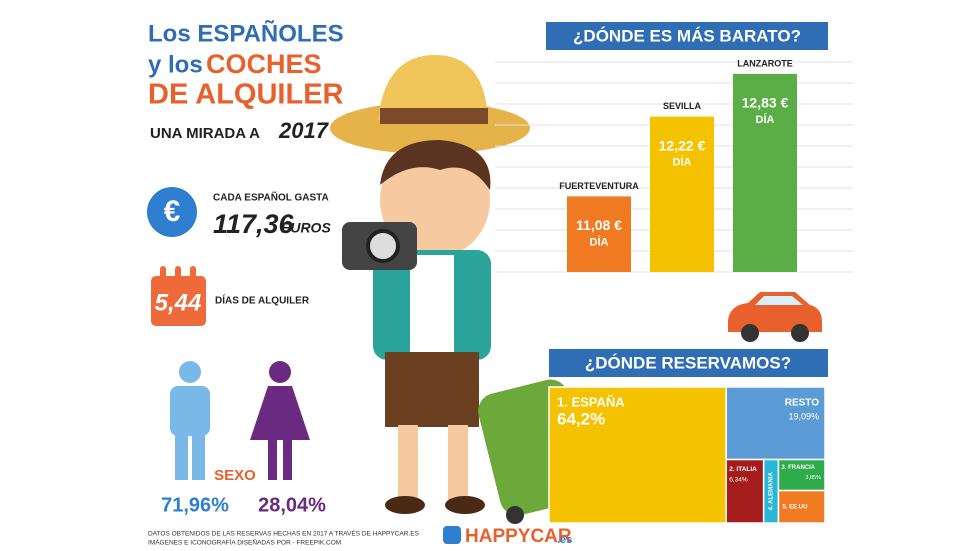  I want to click on category-label: SEVILLA, so click(682, 106).